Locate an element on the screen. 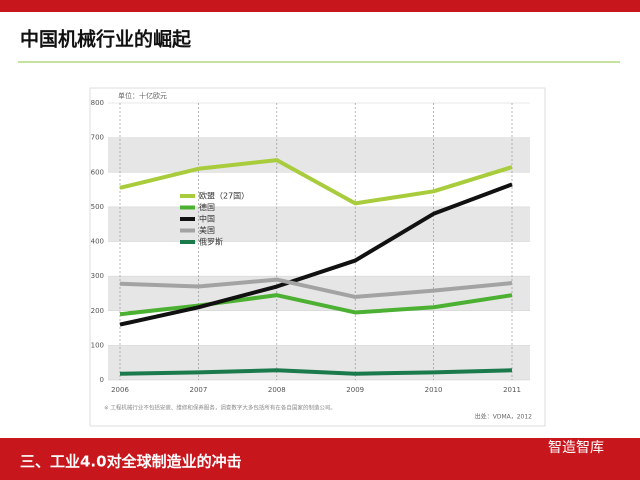 The height and width of the screenshot is (480, 640). watermark: 智造智库 is located at coordinates (576, 448).